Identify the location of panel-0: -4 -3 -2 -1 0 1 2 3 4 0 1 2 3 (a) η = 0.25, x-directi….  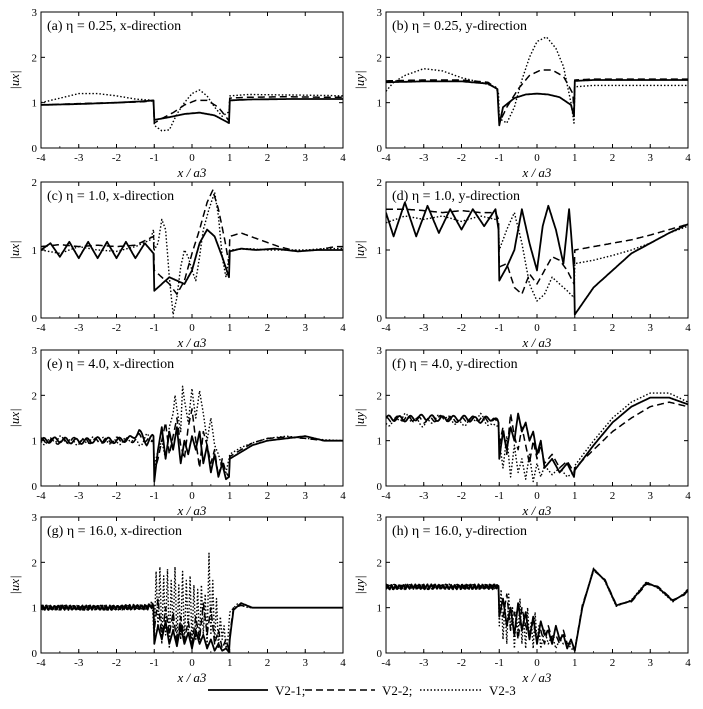
(176, 93).